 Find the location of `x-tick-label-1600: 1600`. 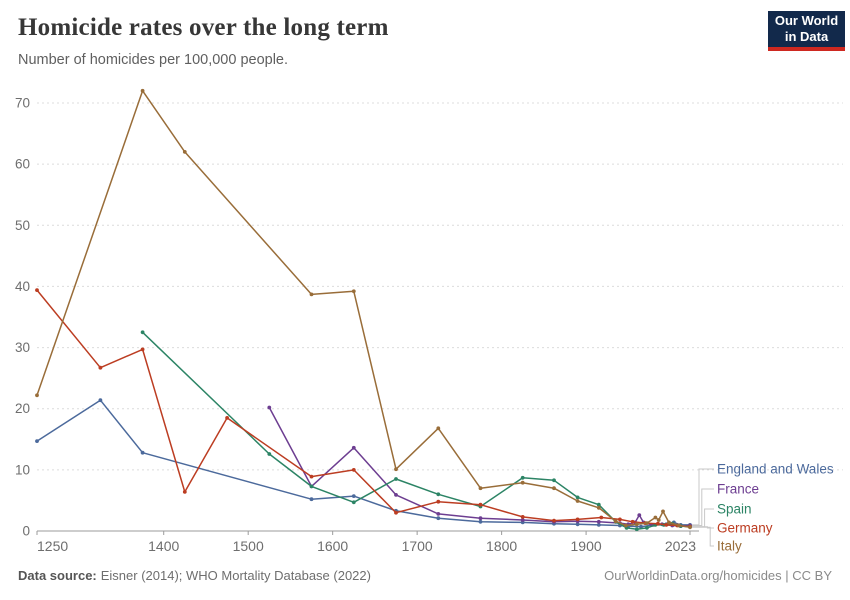

x-tick-label-1600: 1600 is located at coordinates (332, 546).